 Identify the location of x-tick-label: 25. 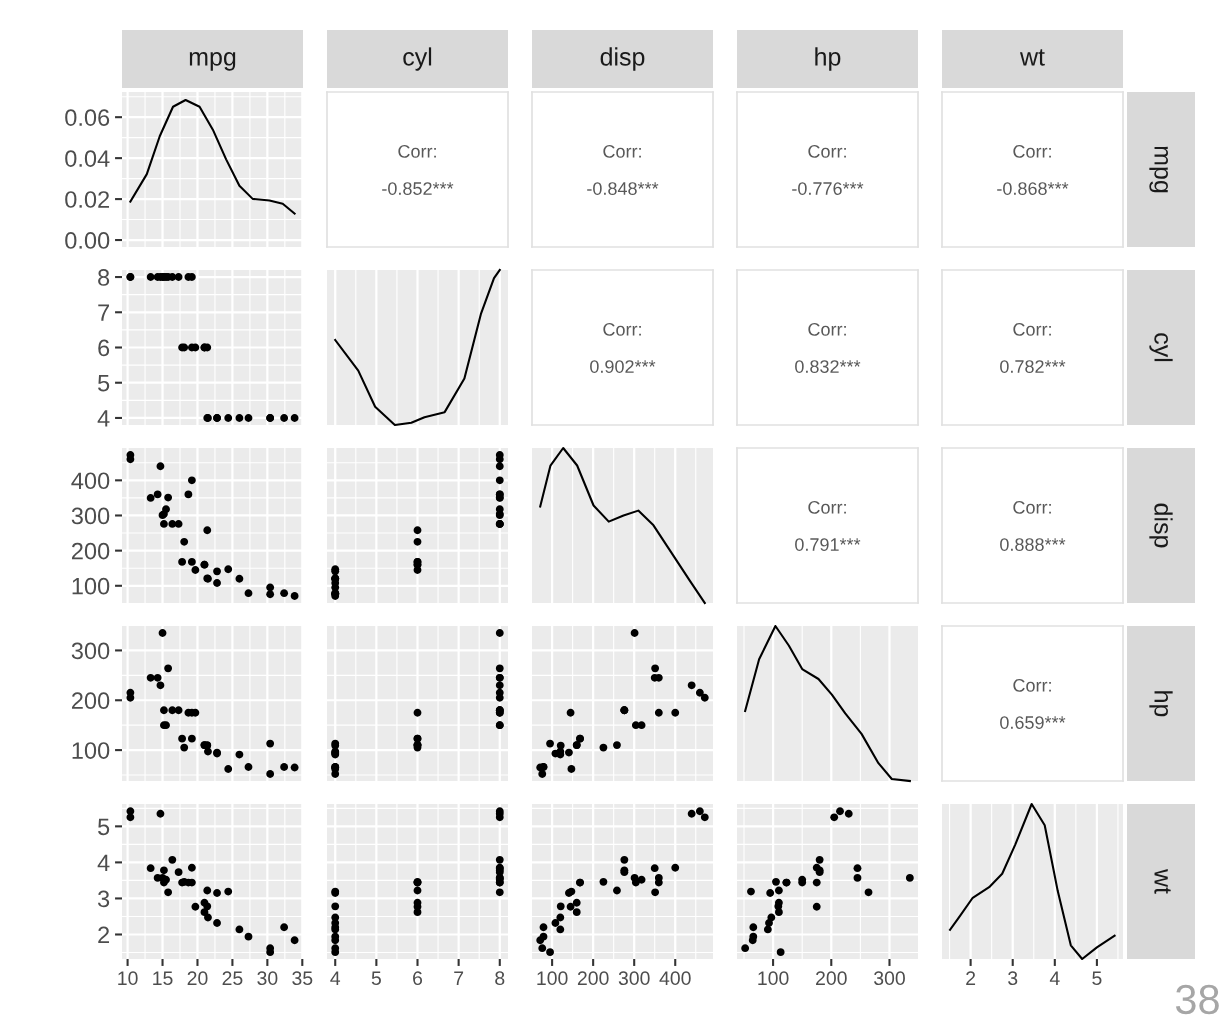
(232, 978).